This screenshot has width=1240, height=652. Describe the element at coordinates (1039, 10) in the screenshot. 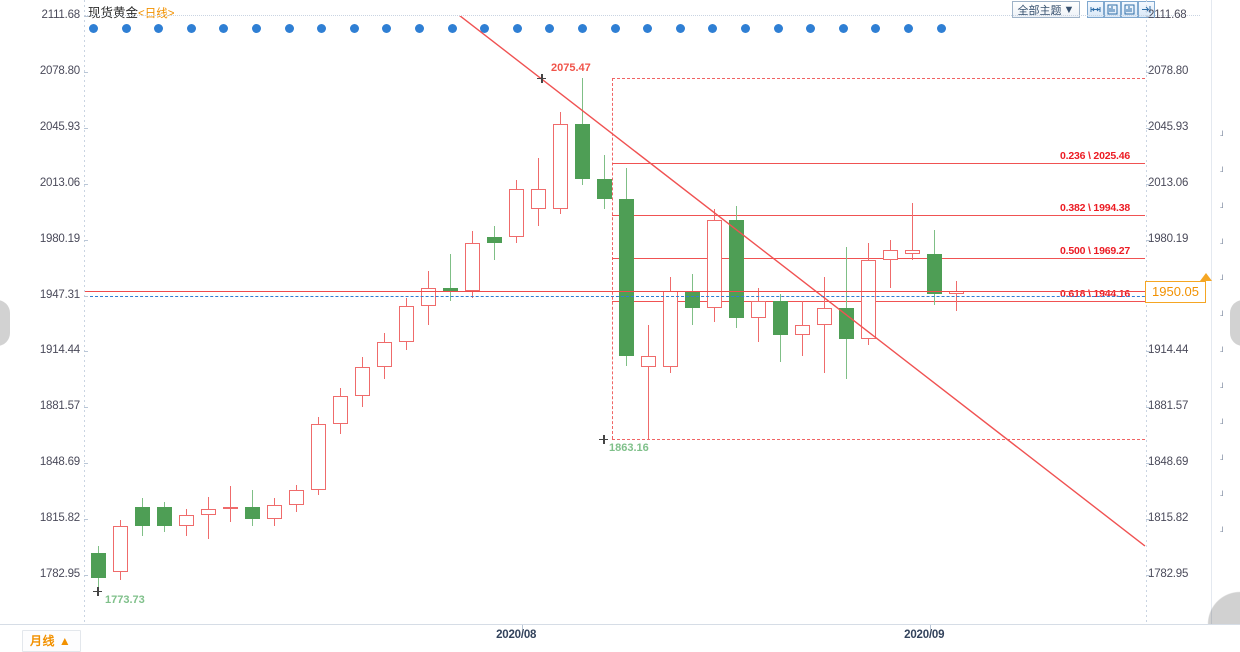

I see `theme-select-label: 全部主题` at that location.